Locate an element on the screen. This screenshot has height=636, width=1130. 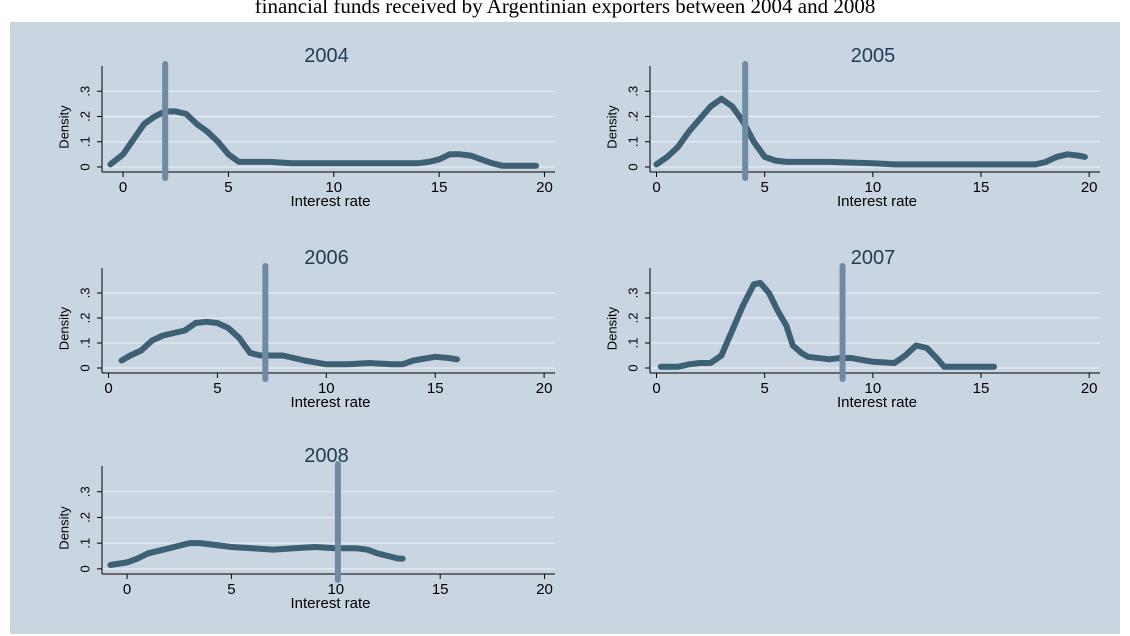
panel-title: 2006 is located at coordinates (326, 258).